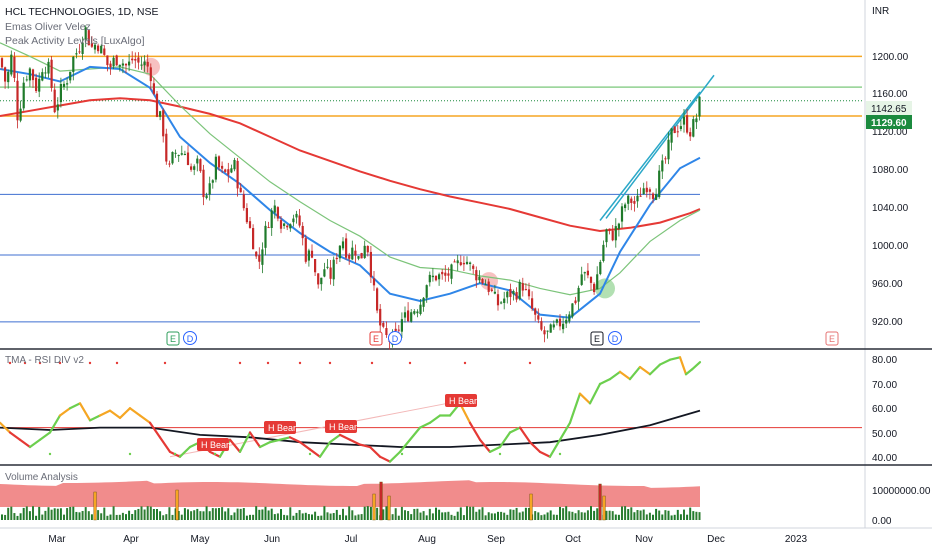 The image size is (932, 550). Describe the element at coordinates (502, 338) in the screenshot. I see `event-markers: E D E D E D E` at that location.